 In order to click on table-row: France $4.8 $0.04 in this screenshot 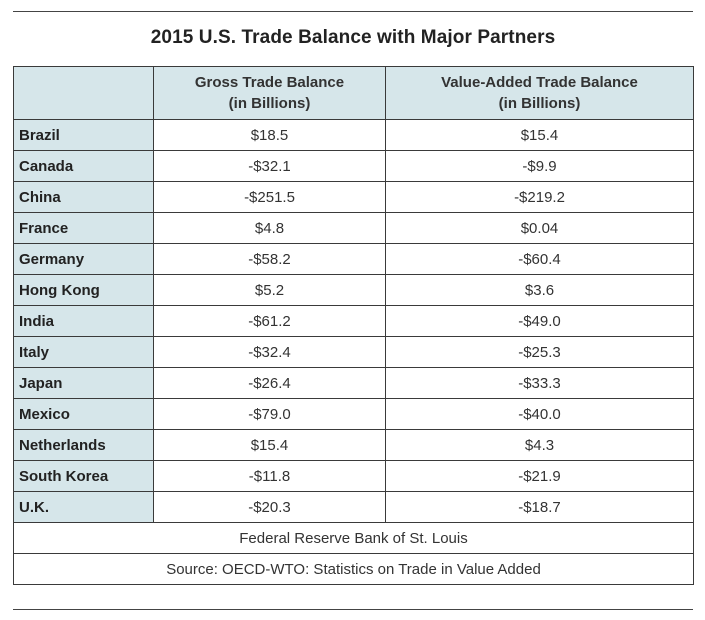, I will do `click(353, 228)`.